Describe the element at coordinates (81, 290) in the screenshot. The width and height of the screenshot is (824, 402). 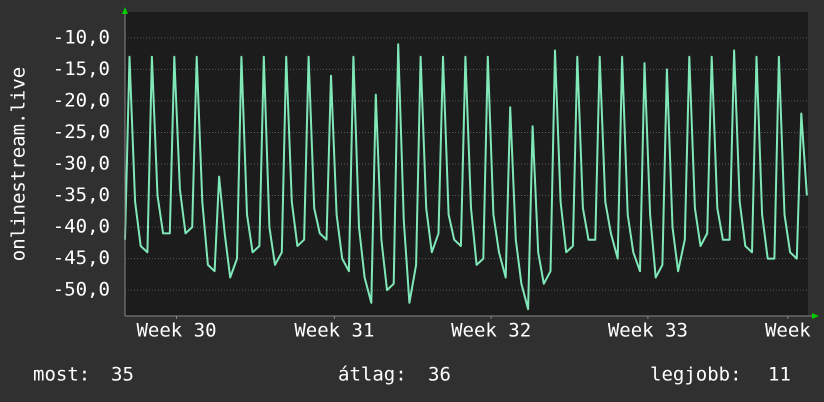
I see `y-tick-label: -50,0` at that location.